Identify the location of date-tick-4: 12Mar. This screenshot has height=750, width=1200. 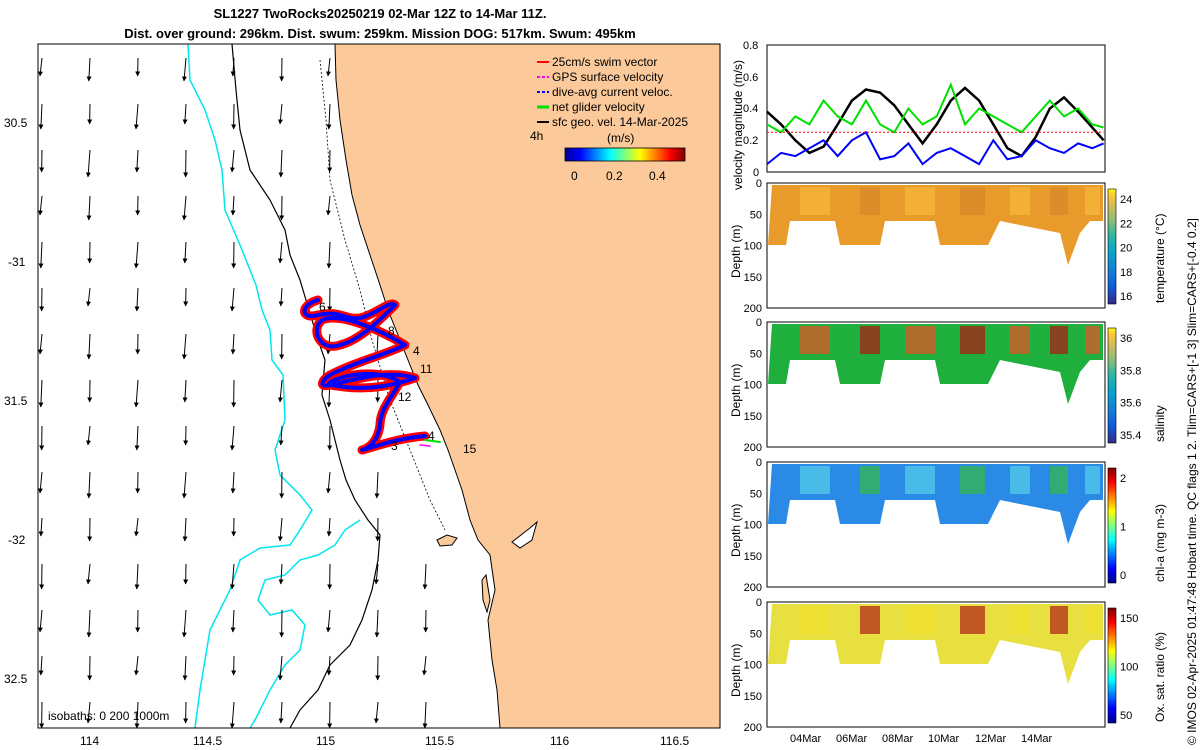
(991, 739).